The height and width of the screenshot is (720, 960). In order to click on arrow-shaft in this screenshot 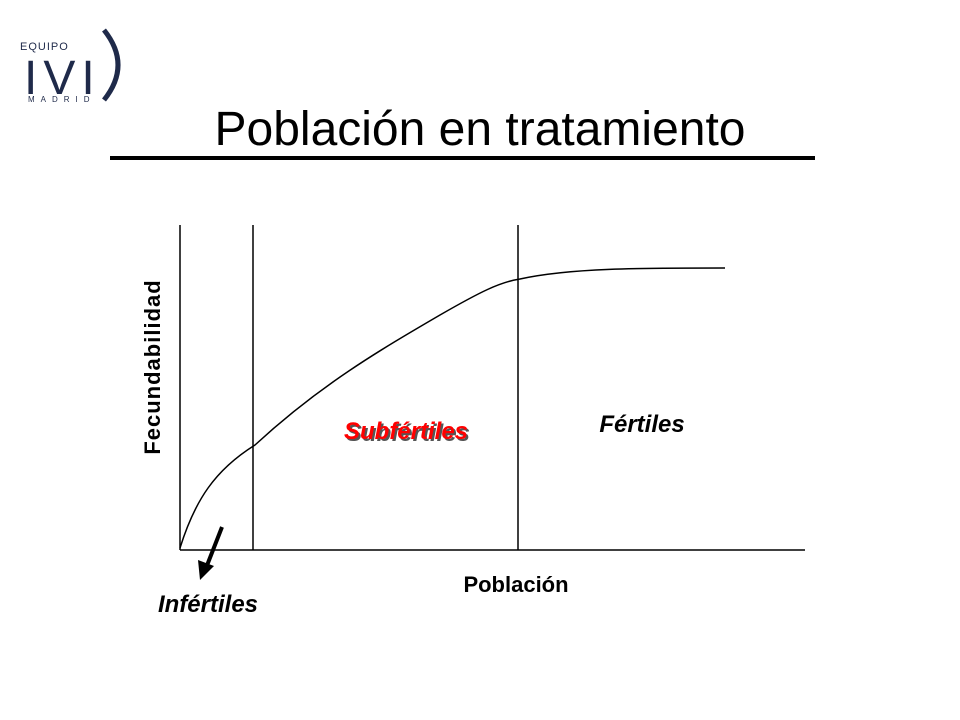, I will do `click(214, 547)`.